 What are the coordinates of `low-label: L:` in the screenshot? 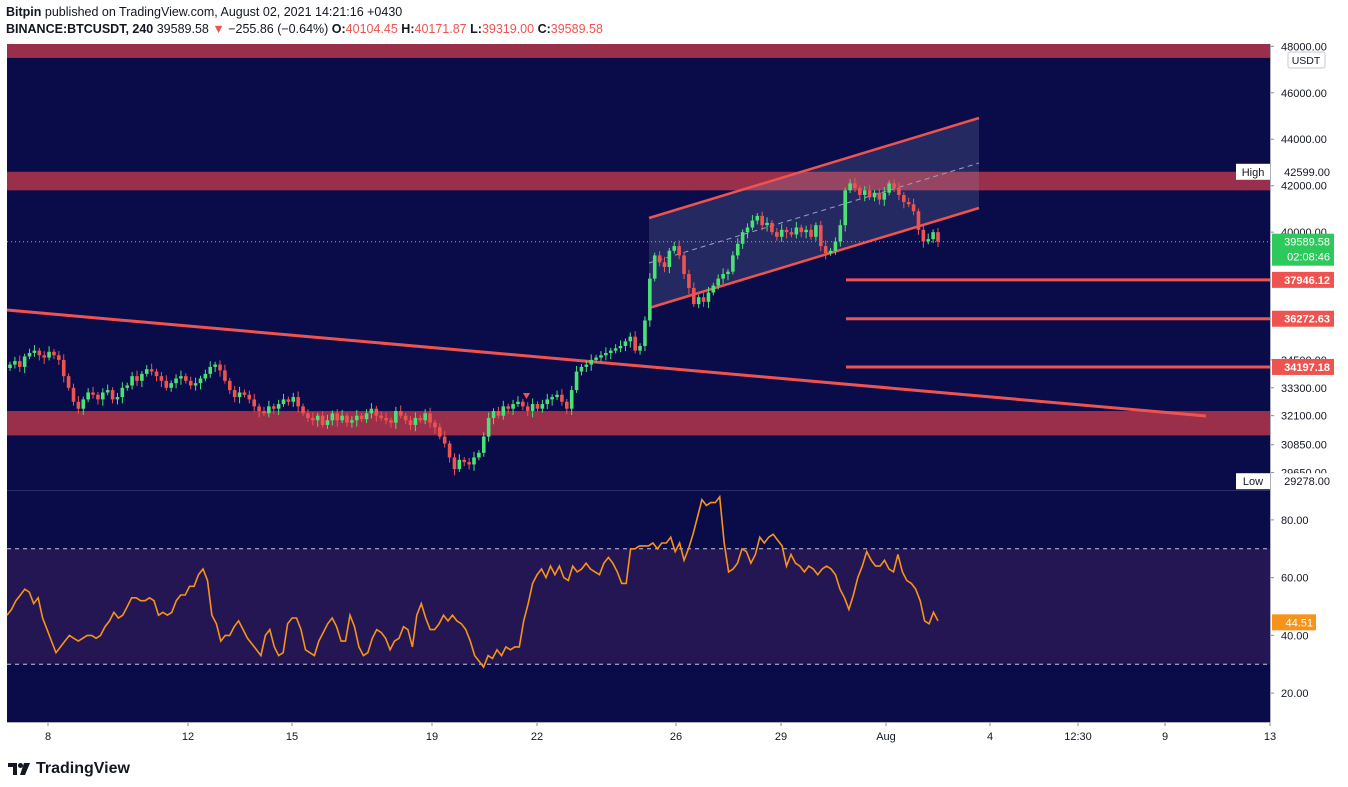 It's located at (476, 29).